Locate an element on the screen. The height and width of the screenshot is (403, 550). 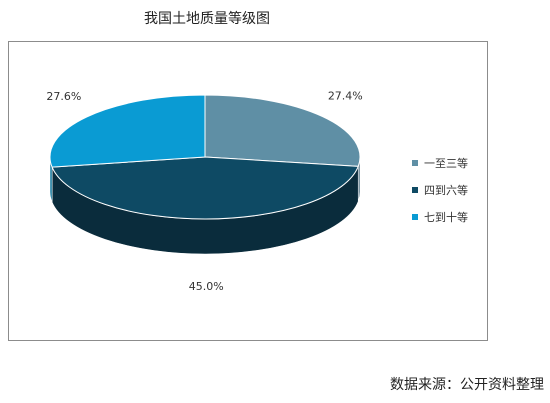
legend-label-1: 一至三等 is located at coordinates (446, 163).